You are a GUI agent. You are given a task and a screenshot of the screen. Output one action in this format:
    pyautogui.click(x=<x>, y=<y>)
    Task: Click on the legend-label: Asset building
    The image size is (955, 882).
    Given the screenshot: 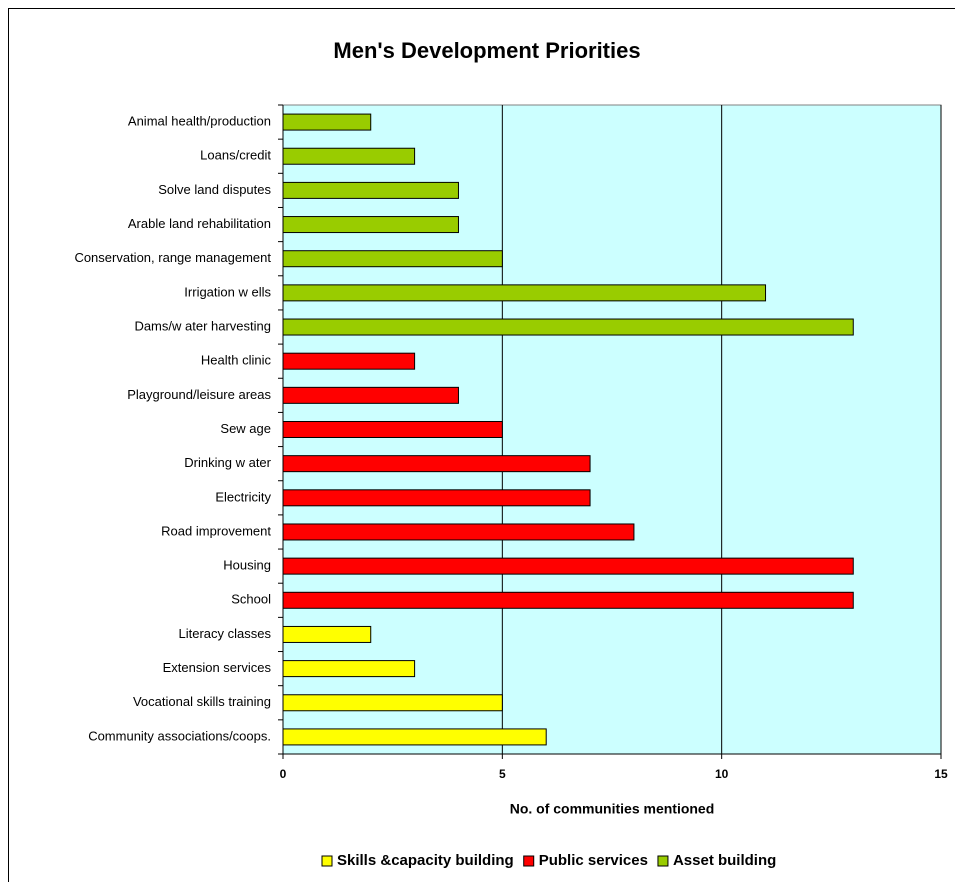 What is the action you would take?
    pyautogui.click(x=724, y=860)
    